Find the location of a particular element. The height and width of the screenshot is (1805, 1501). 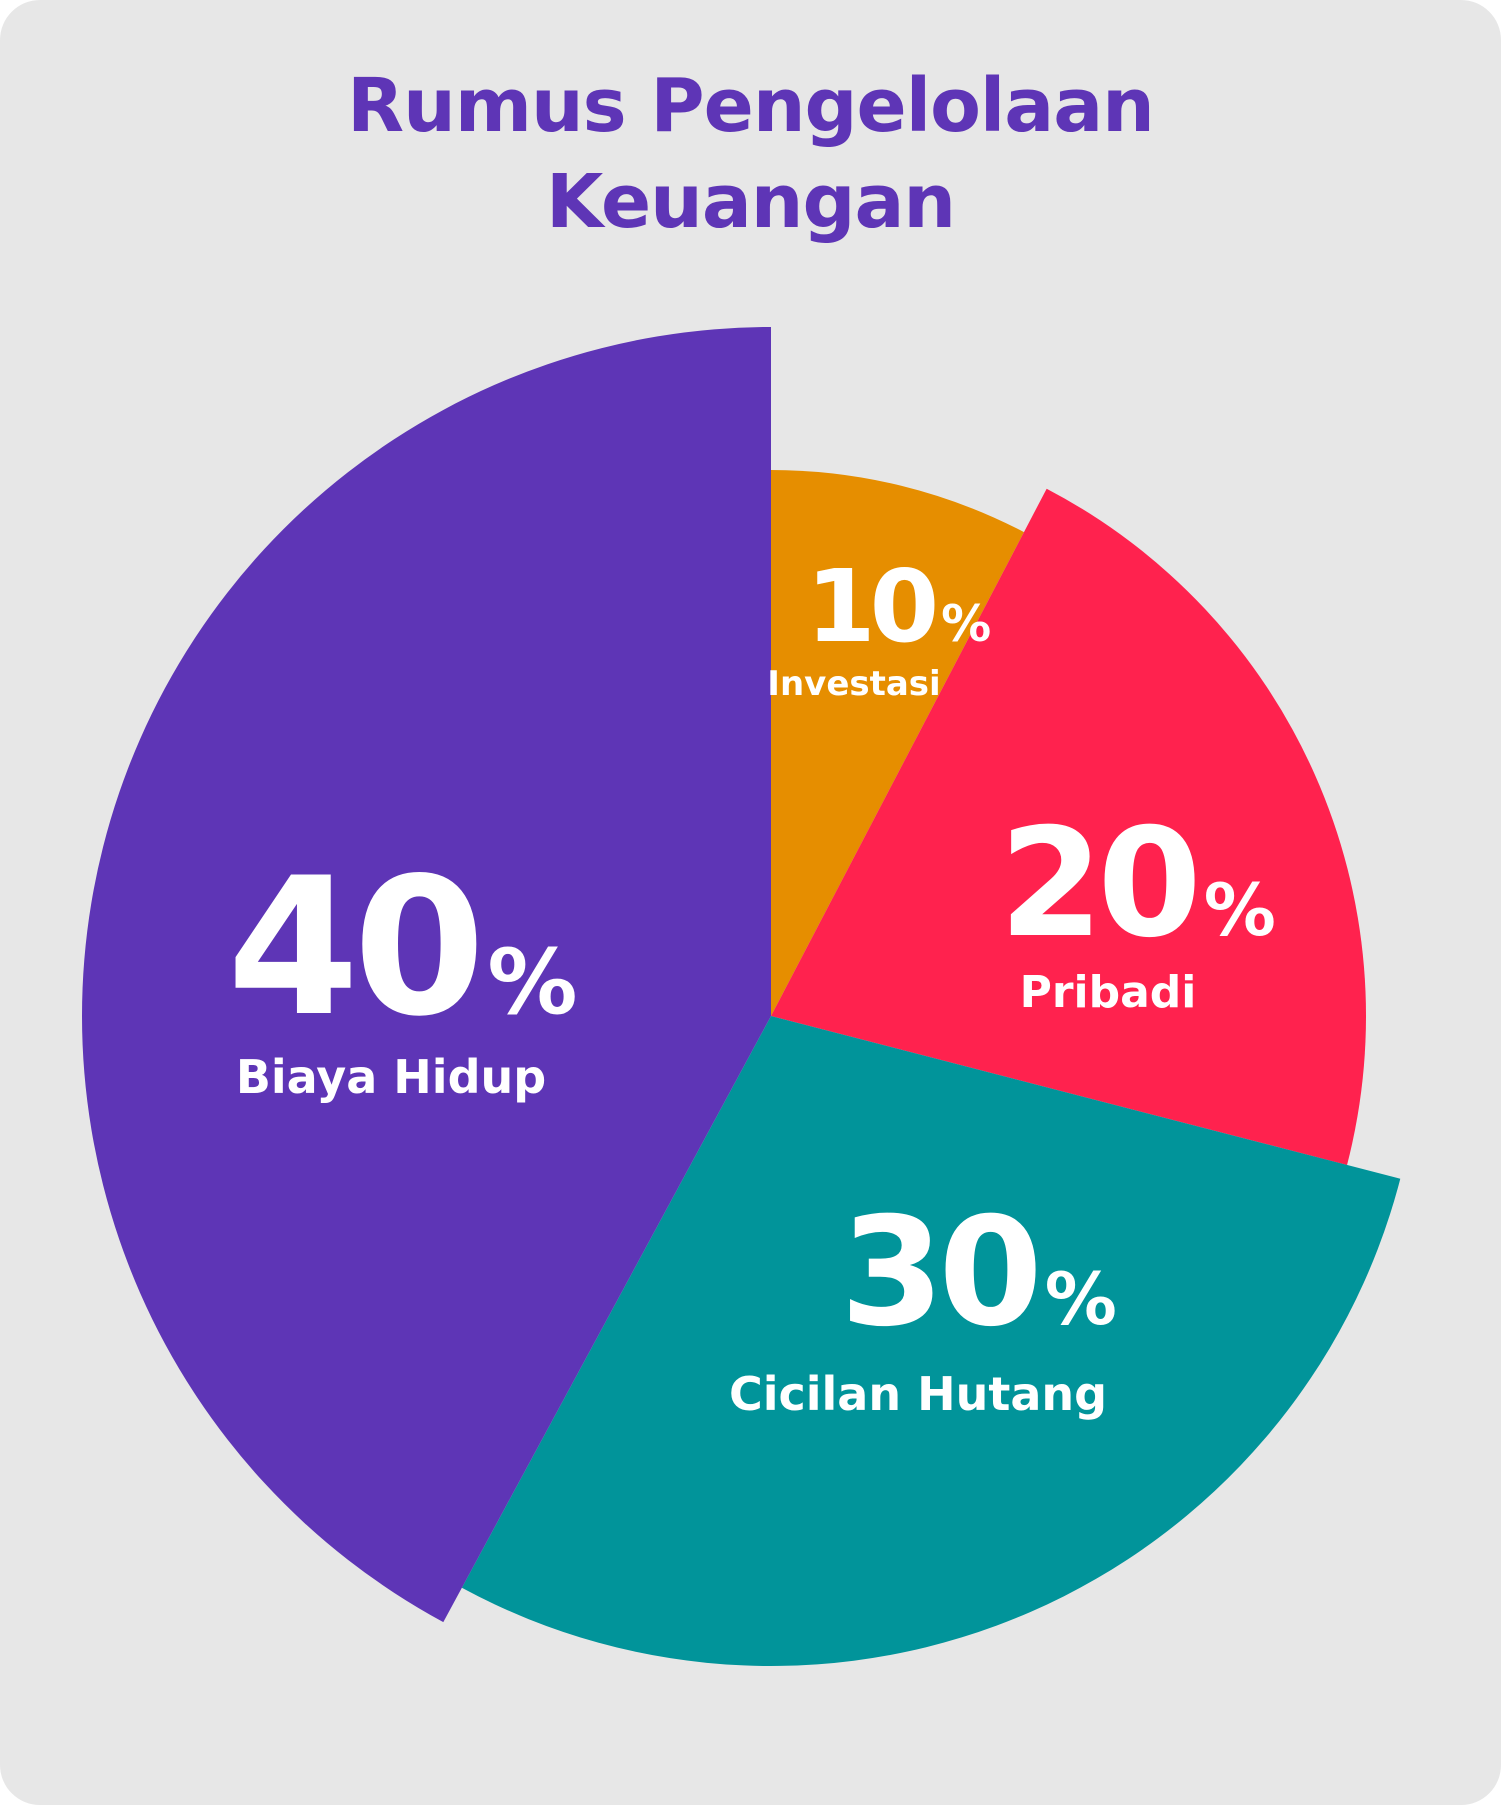

slice-label: Cicilan Hutang is located at coordinates (918, 1394).